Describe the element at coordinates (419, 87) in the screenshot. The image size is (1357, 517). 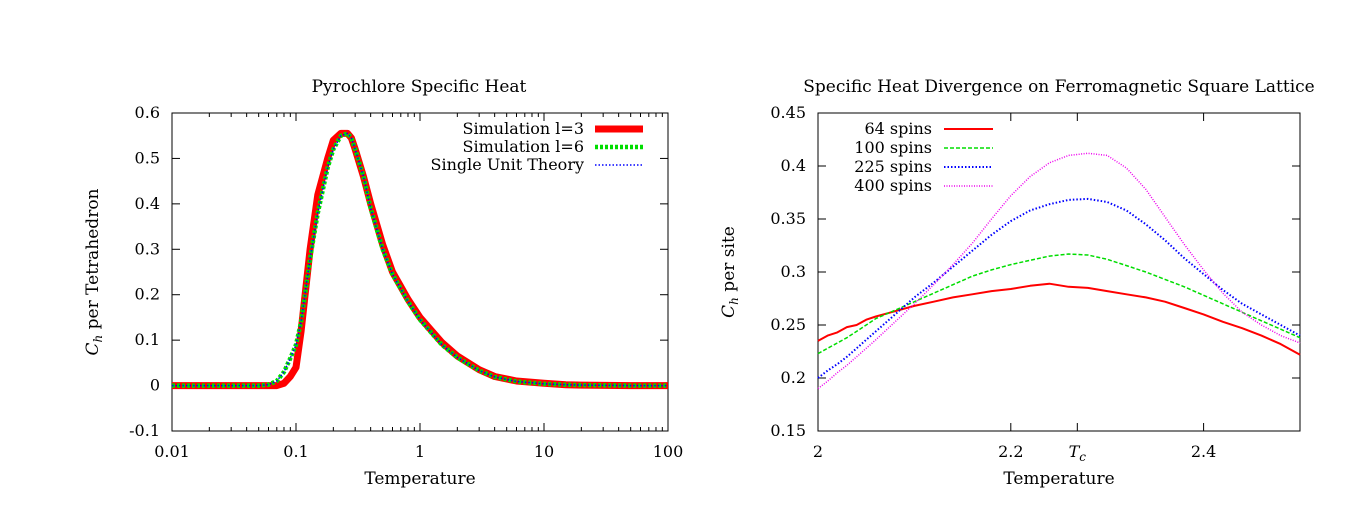
I see `left-chart-title: Pyrochlore Specific Heat` at that location.